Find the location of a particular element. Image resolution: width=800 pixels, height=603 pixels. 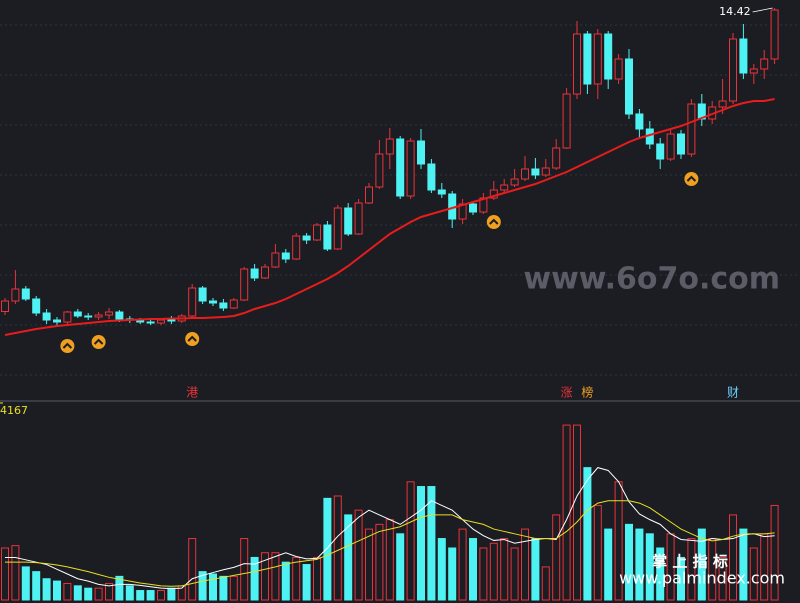

brand-url: www.palmindex.com is located at coordinates (702, 578).